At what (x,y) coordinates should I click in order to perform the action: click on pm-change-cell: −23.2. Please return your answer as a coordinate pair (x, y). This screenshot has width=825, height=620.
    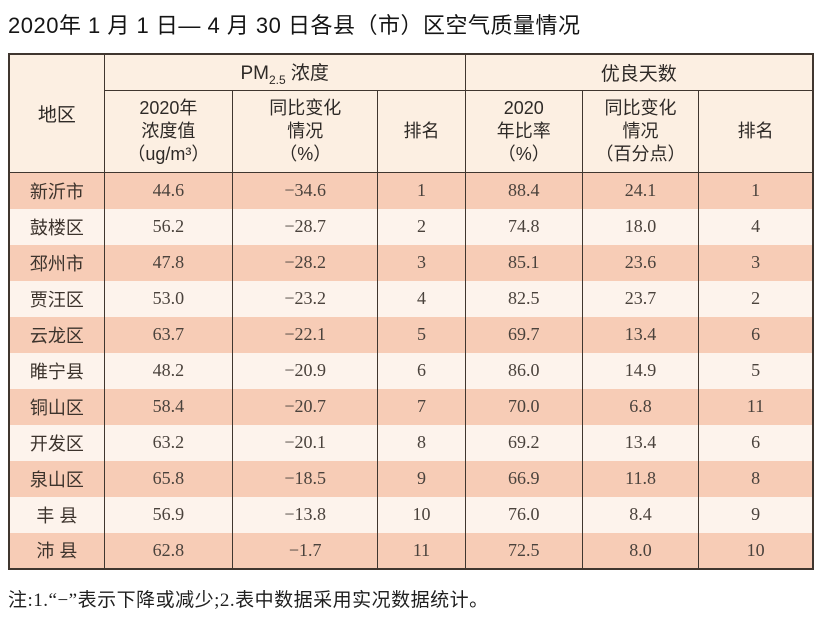
    Looking at the image, I should click on (305, 298).